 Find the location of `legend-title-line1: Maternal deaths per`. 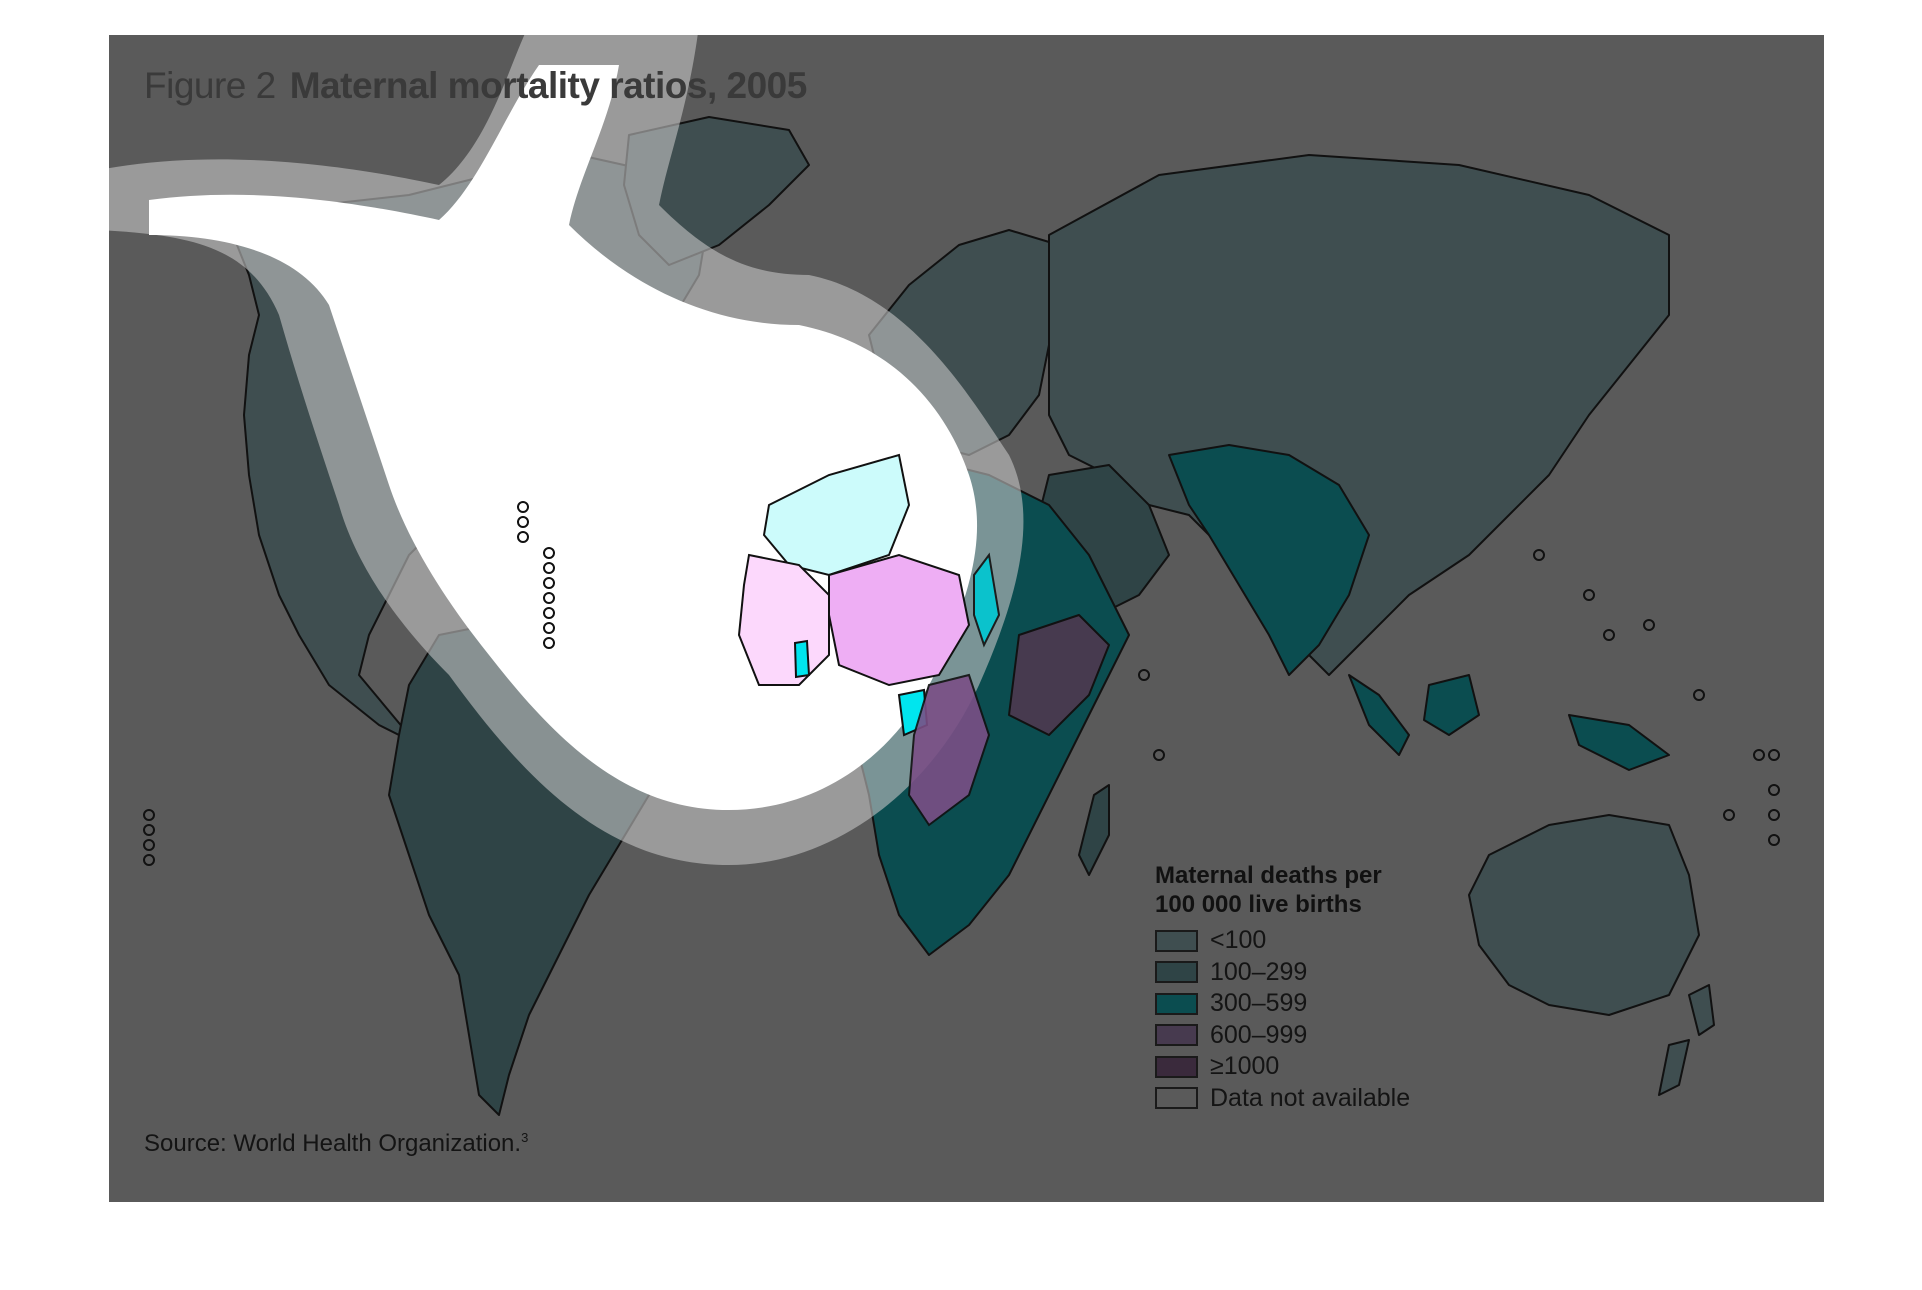

legend-title-line1: Maternal deaths per is located at coordinates (1268, 875).